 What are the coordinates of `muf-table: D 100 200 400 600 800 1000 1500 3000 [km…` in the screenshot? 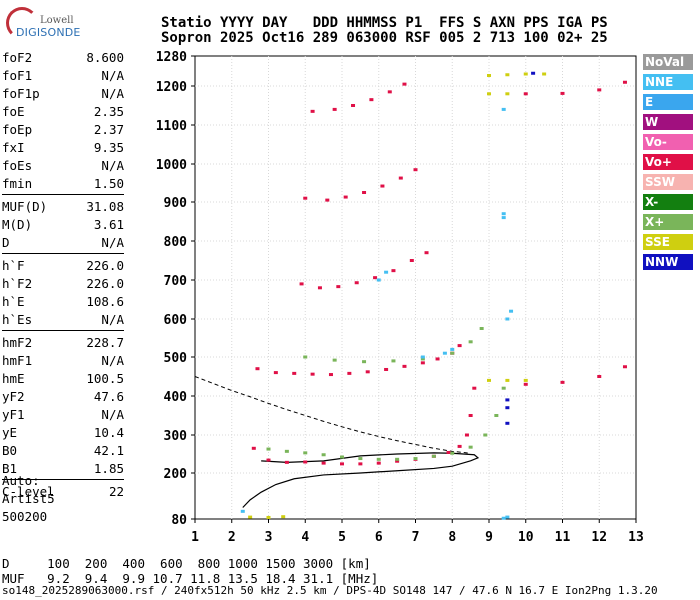 It's located at (190, 571).